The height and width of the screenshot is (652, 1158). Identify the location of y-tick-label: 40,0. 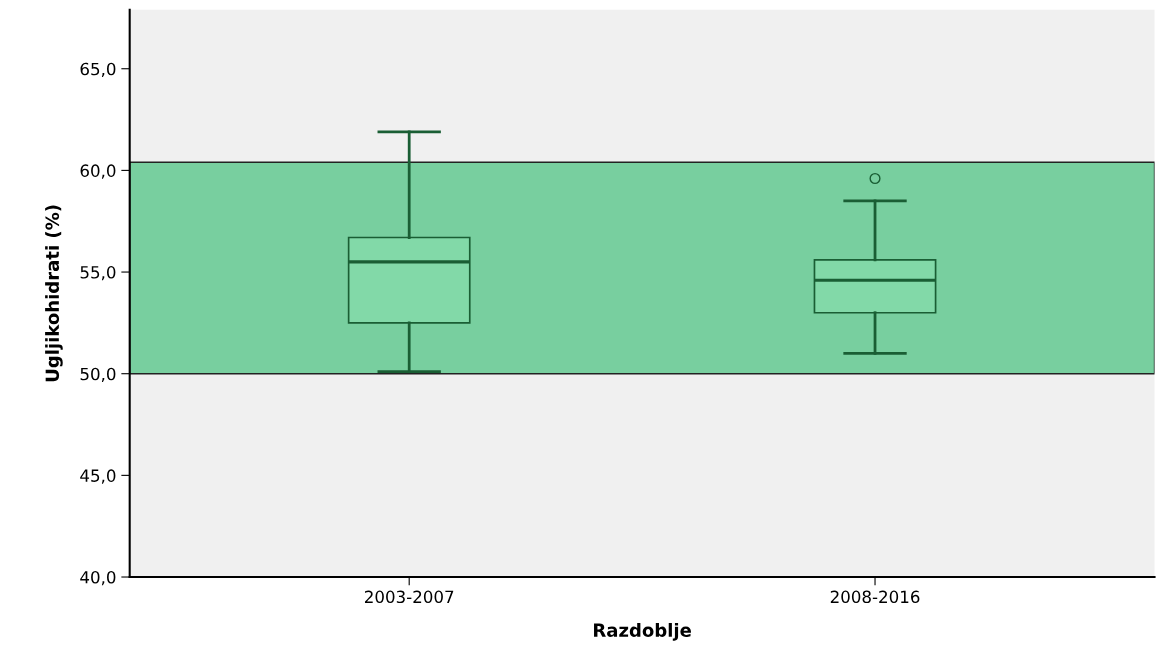
(98, 578).